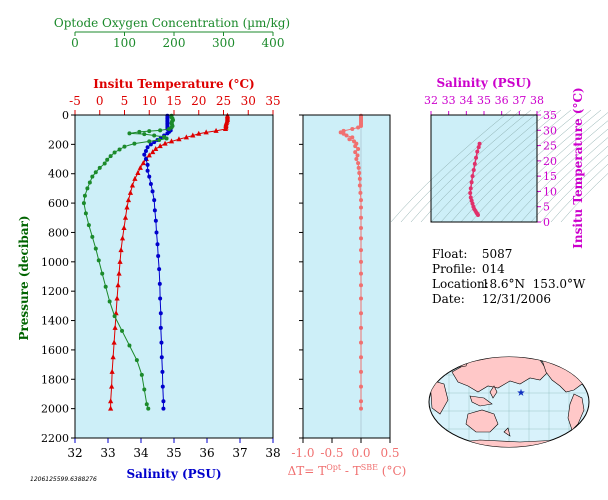 This screenshot has height=500, width=608. Describe the element at coordinates (516, 299) in the screenshot. I see `date-value: 12/31/2006` at that location.